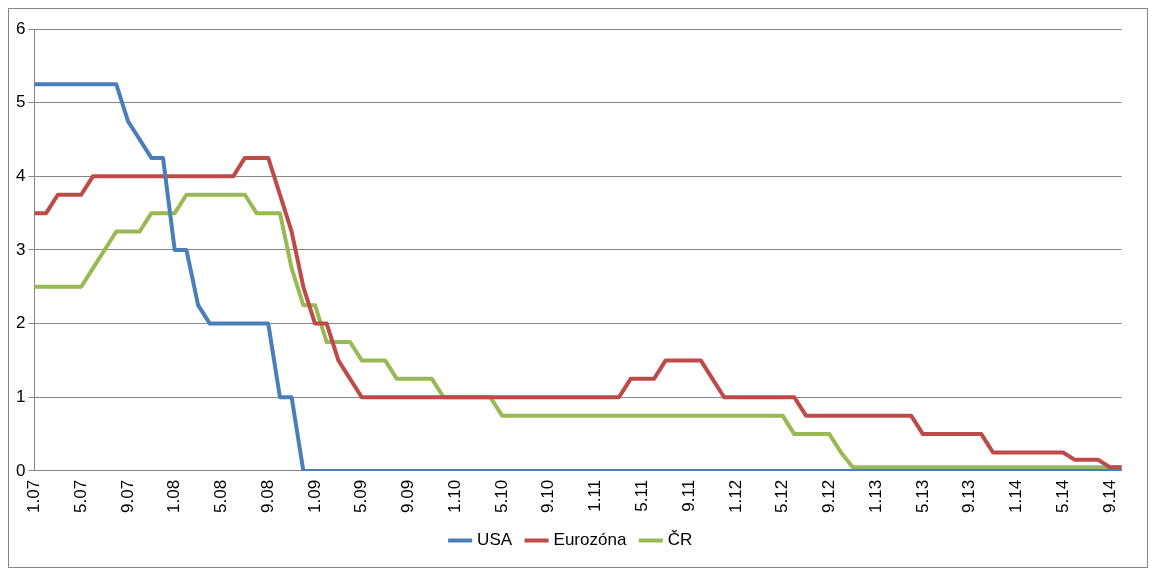 This screenshot has height=578, width=1157. What do you see at coordinates (548, 496) in the screenshot?
I see `x-tick-label: 9.10` at bounding box center [548, 496].